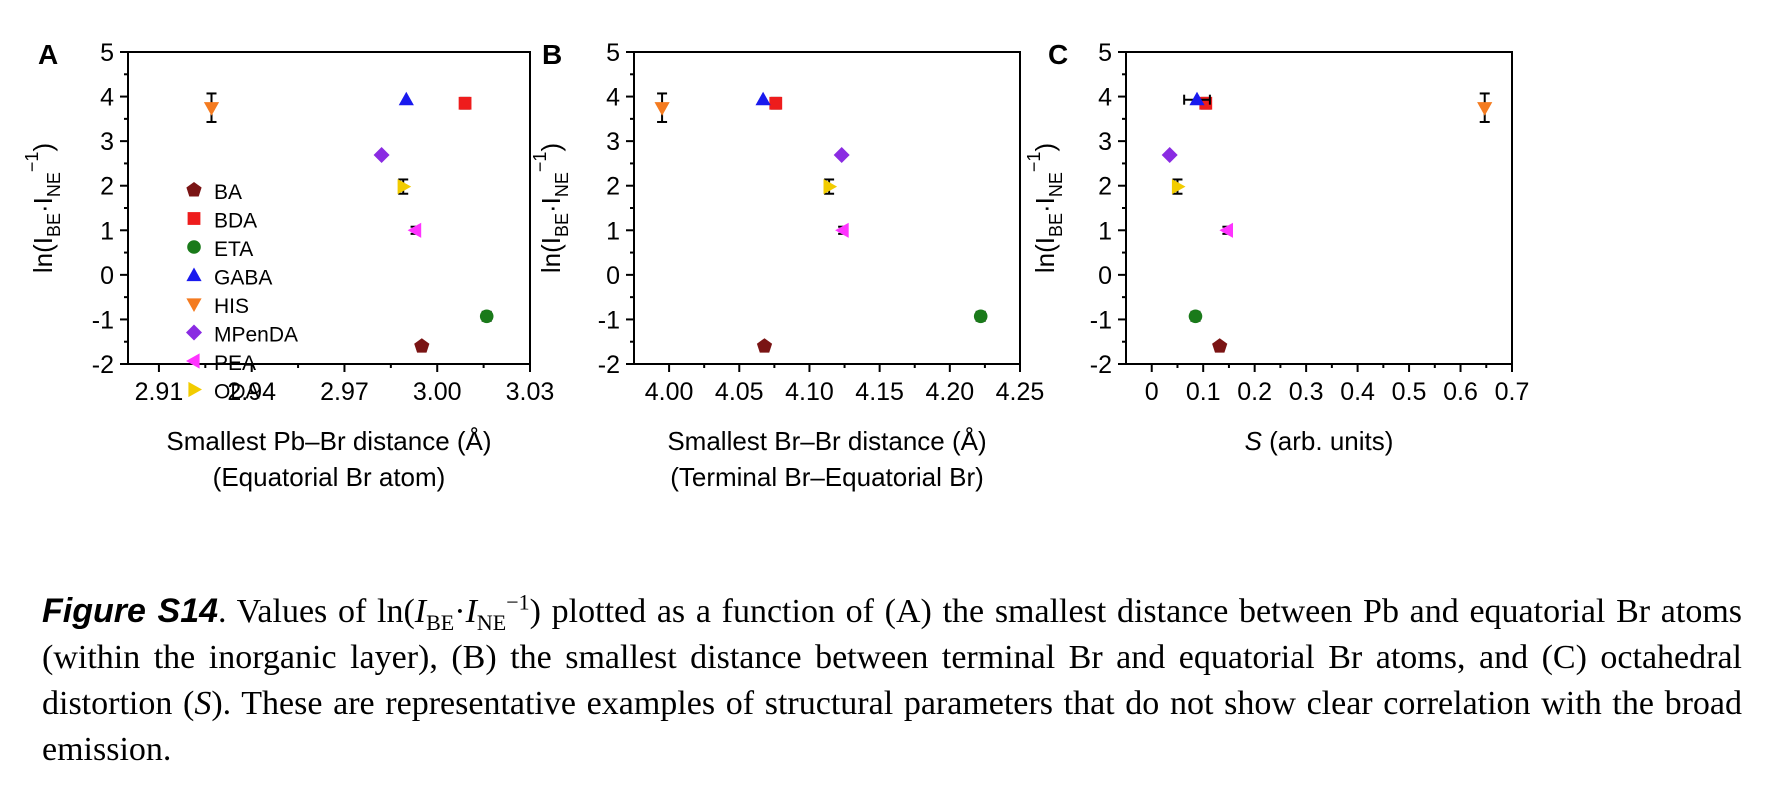  Describe the element at coordinates (420, 611) in the screenshot. I see `caption-i-symbol: I` at that location.